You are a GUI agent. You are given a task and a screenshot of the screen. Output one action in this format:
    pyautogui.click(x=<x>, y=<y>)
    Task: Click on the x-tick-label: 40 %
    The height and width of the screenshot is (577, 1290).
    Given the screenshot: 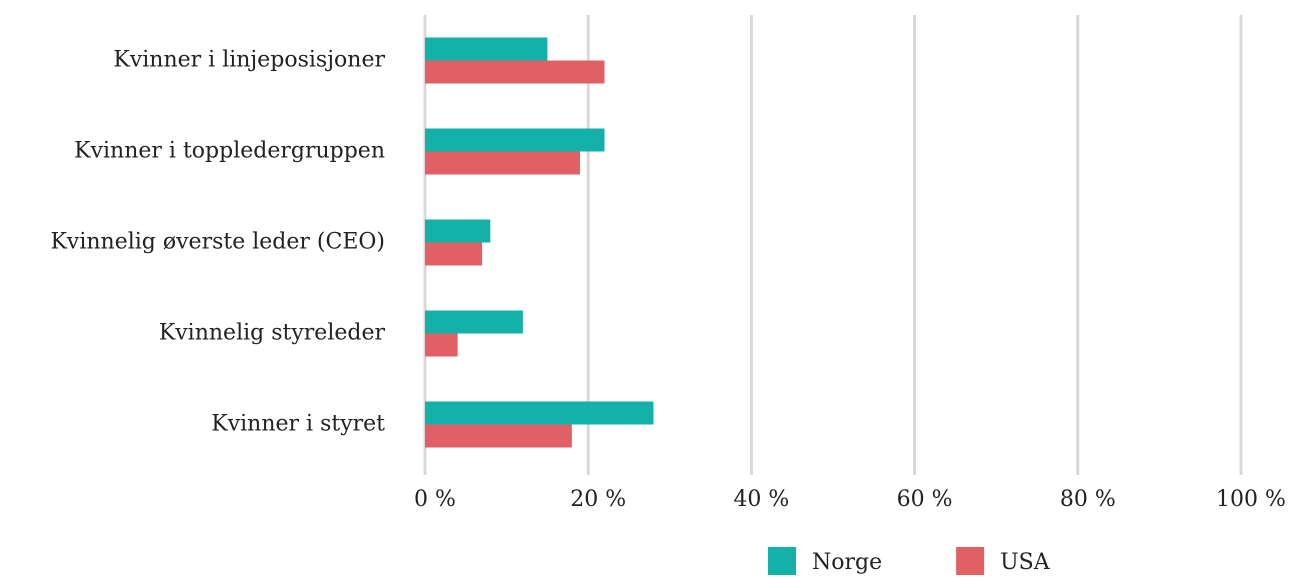 What is the action you would take?
    pyautogui.click(x=761, y=499)
    